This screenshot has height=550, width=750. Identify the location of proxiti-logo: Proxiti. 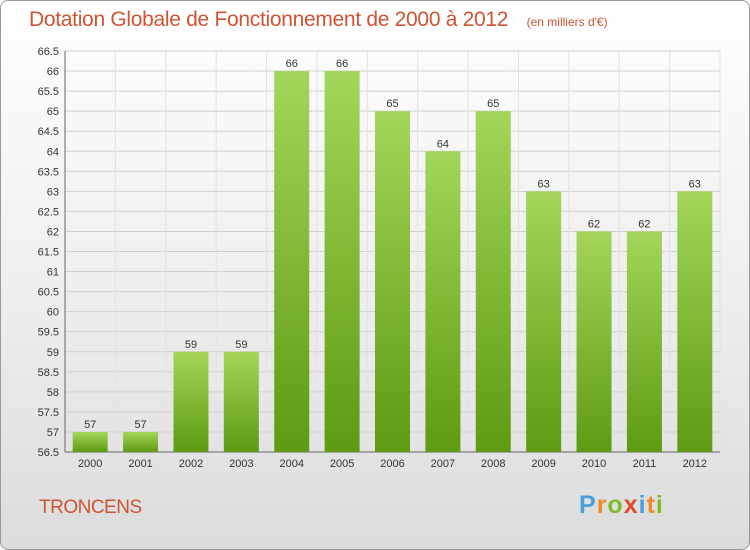
(621, 505).